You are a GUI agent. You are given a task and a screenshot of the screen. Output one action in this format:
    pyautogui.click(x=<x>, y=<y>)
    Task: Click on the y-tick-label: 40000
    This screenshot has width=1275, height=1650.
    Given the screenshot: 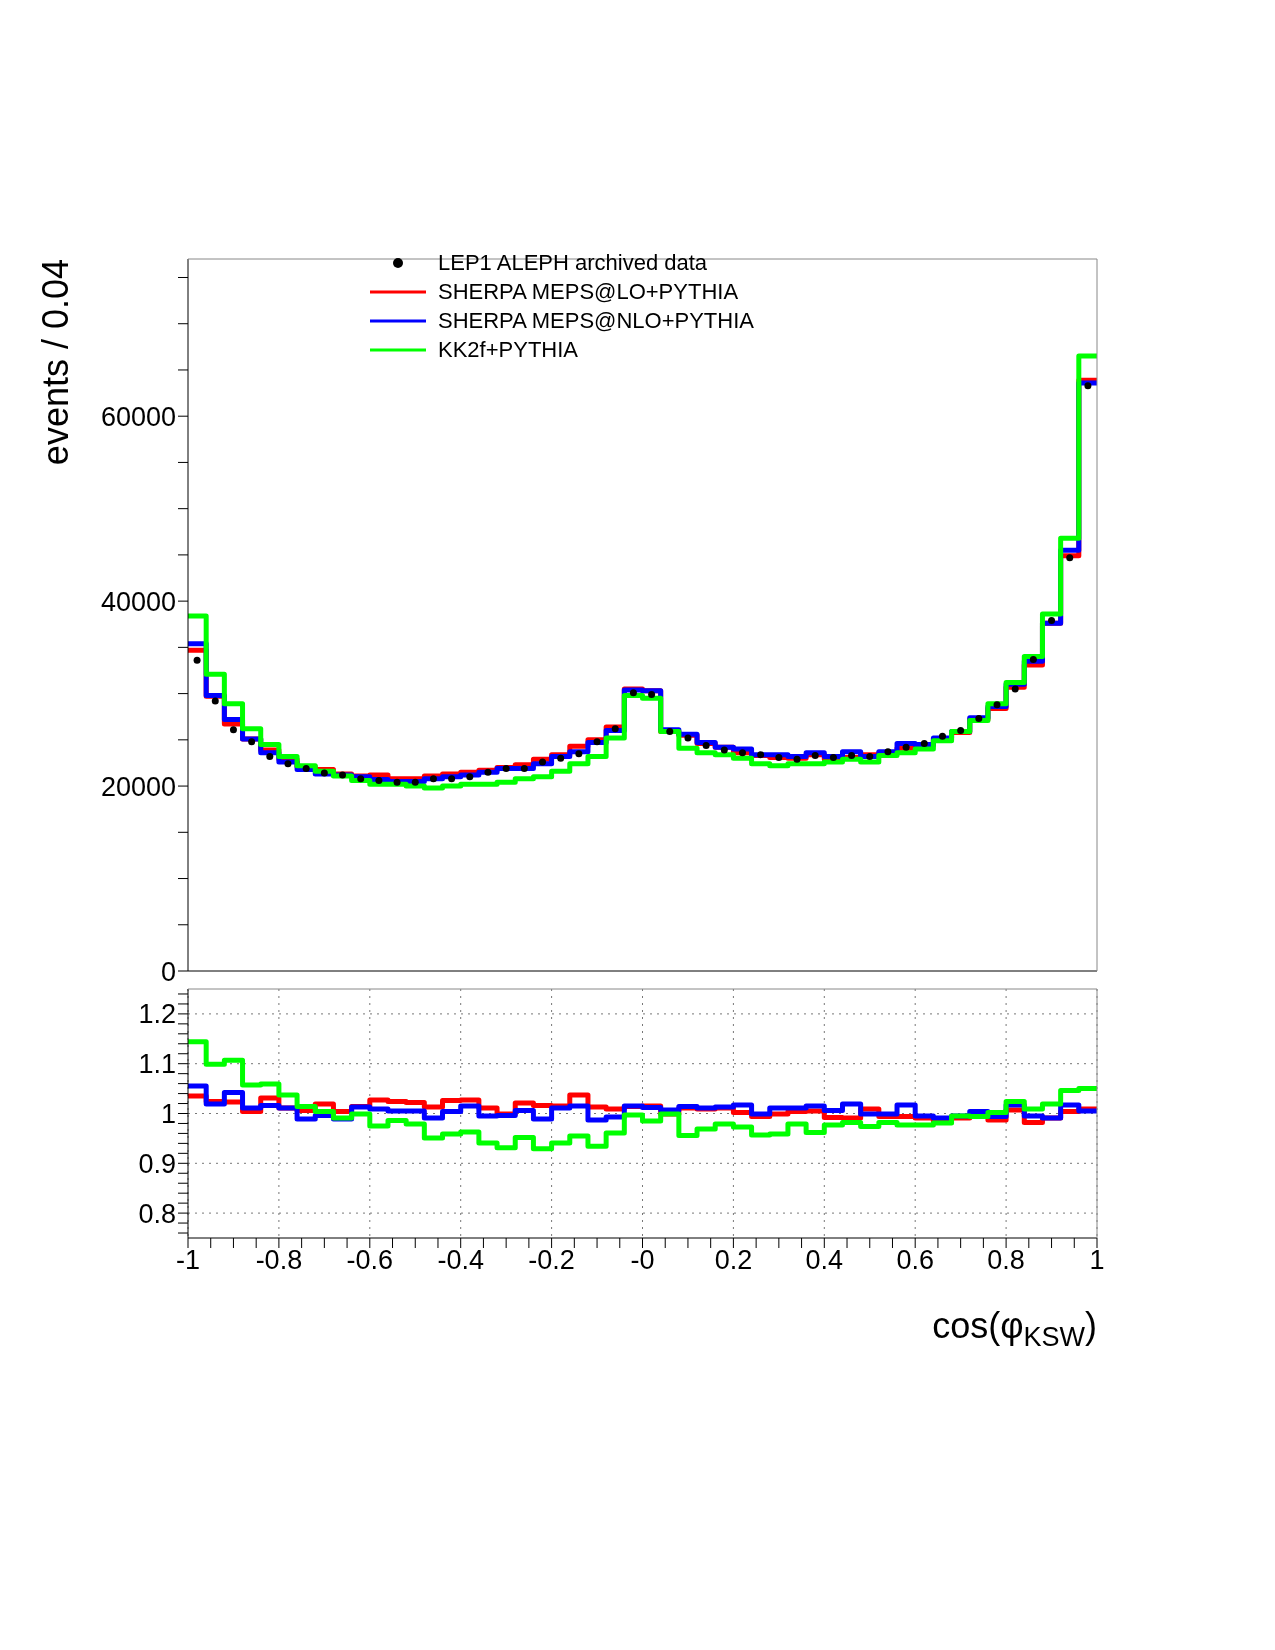 What is the action you would take?
    pyautogui.click(x=138, y=601)
    